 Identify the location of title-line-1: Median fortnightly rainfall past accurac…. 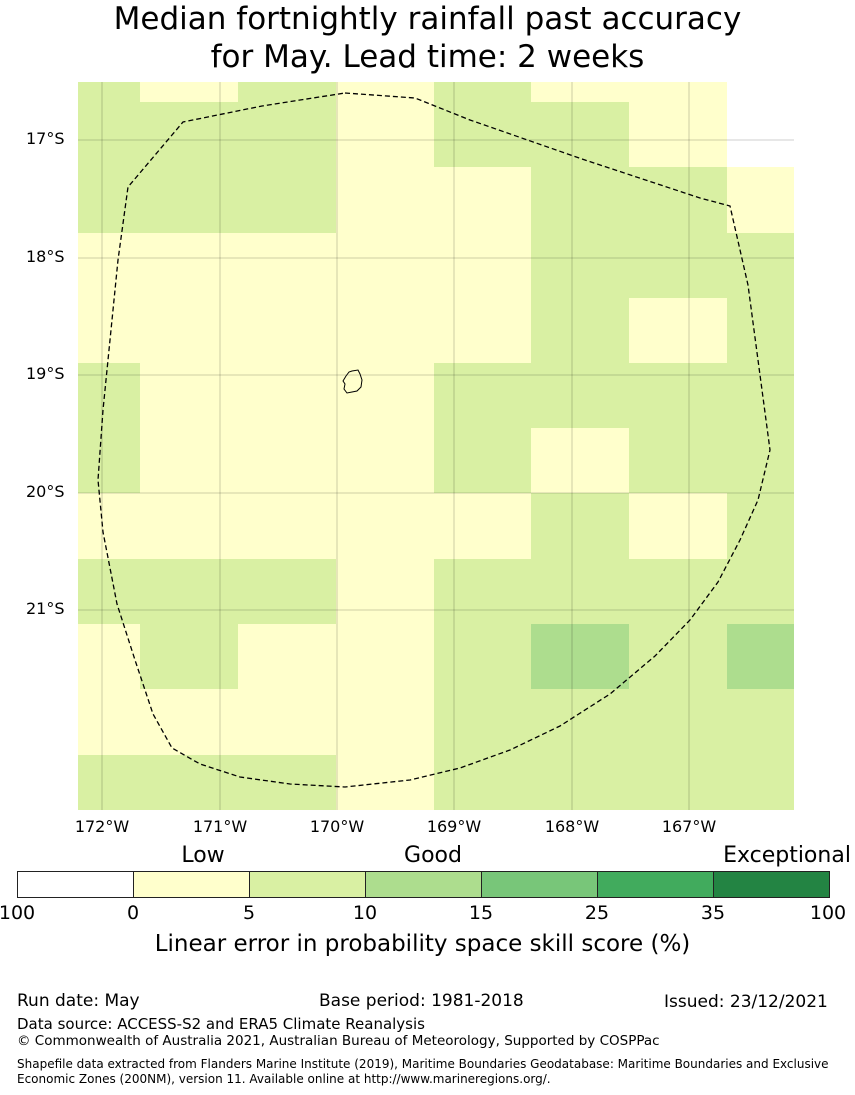
(427, 19).